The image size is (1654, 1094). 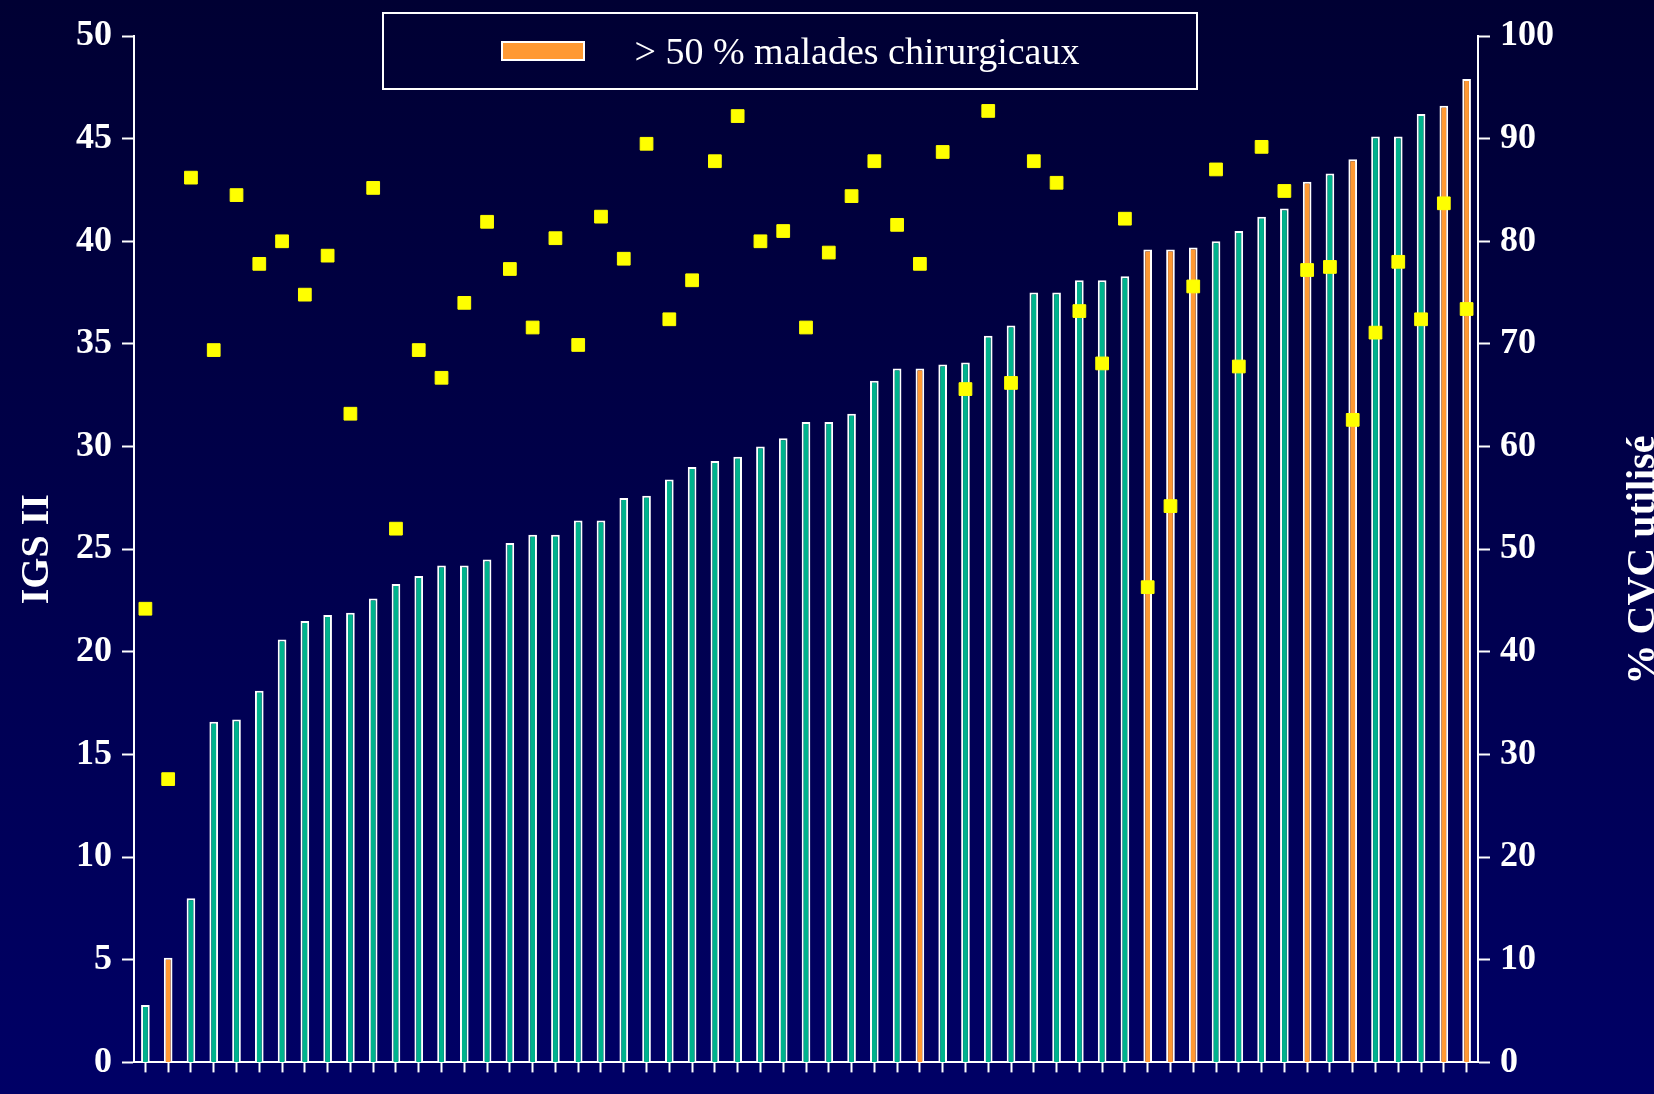 What do you see at coordinates (94, 751) in the screenshot?
I see `y-tick-label: 15` at bounding box center [94, 751].